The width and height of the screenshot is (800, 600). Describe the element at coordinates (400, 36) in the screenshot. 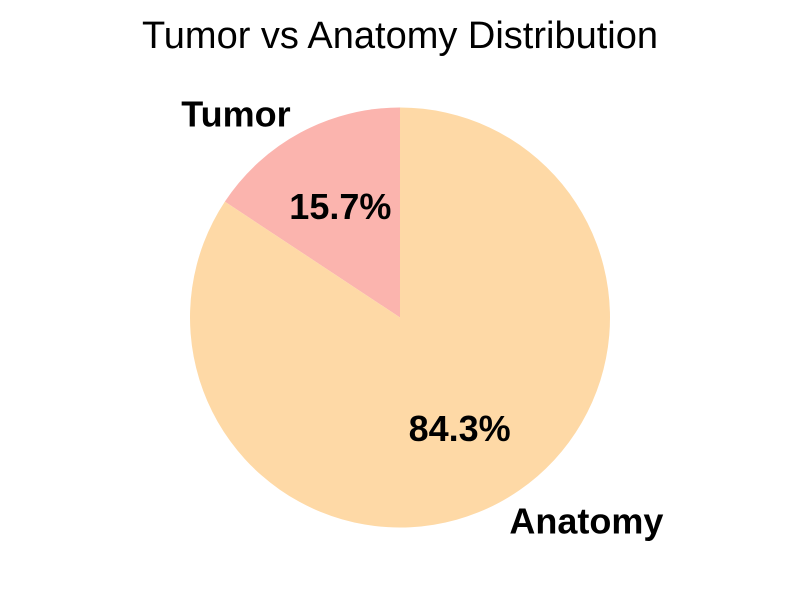

I see `chart-title: Tumor vs Anatomy Distribution` at that location.